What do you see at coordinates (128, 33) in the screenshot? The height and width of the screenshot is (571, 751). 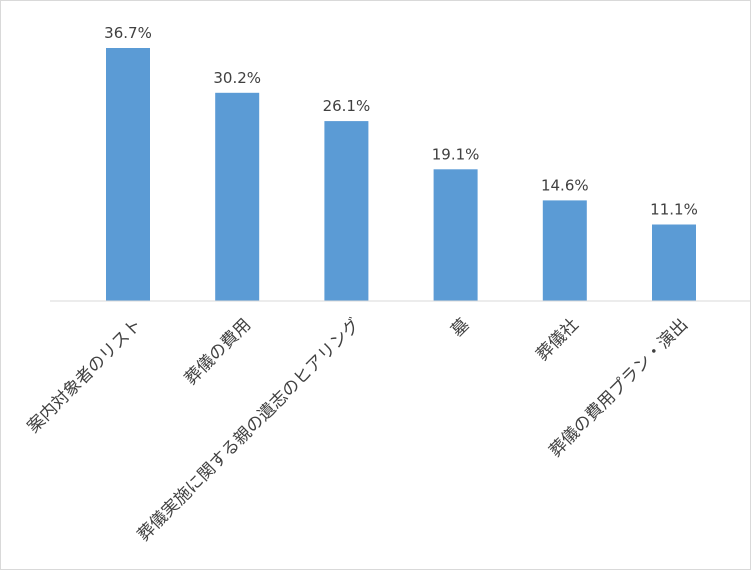 I see `data-label: 36.7%` at bounding box center [128, 33].